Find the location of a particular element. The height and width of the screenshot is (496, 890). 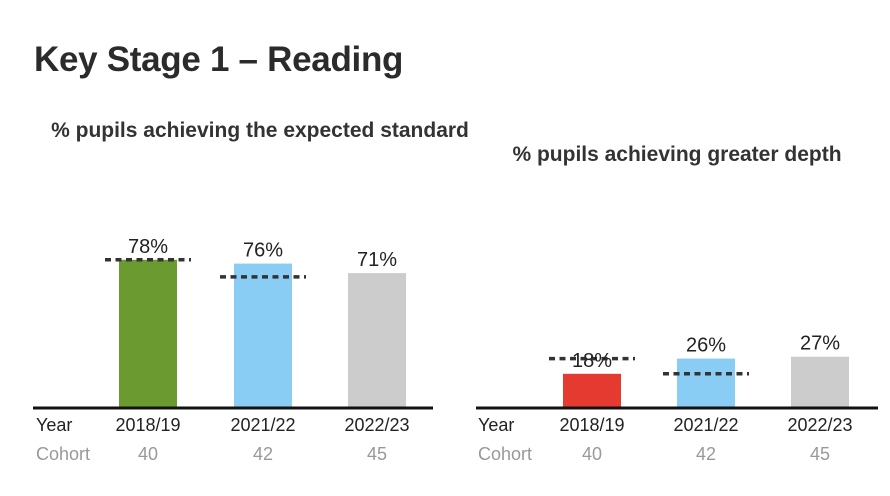

chart-title-expected-standard: % pupils achieving the expected standard is located at coordinates (260, 130).